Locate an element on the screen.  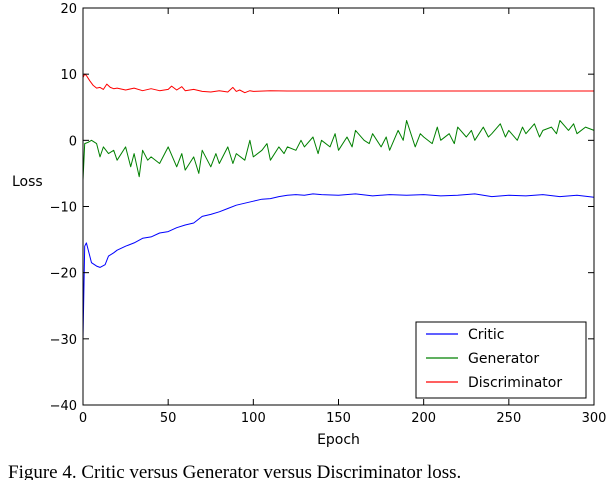
y-axis-label: Loss is located at coordinates (27, 182).